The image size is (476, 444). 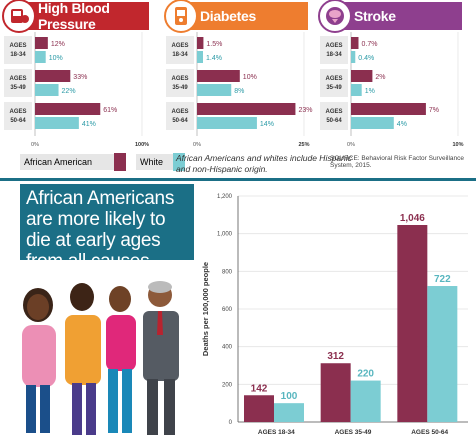 What do you see at coordinates (142, 145) in the screenshot?
I see `tick-label: 100%` at bounding box center [142, 145].